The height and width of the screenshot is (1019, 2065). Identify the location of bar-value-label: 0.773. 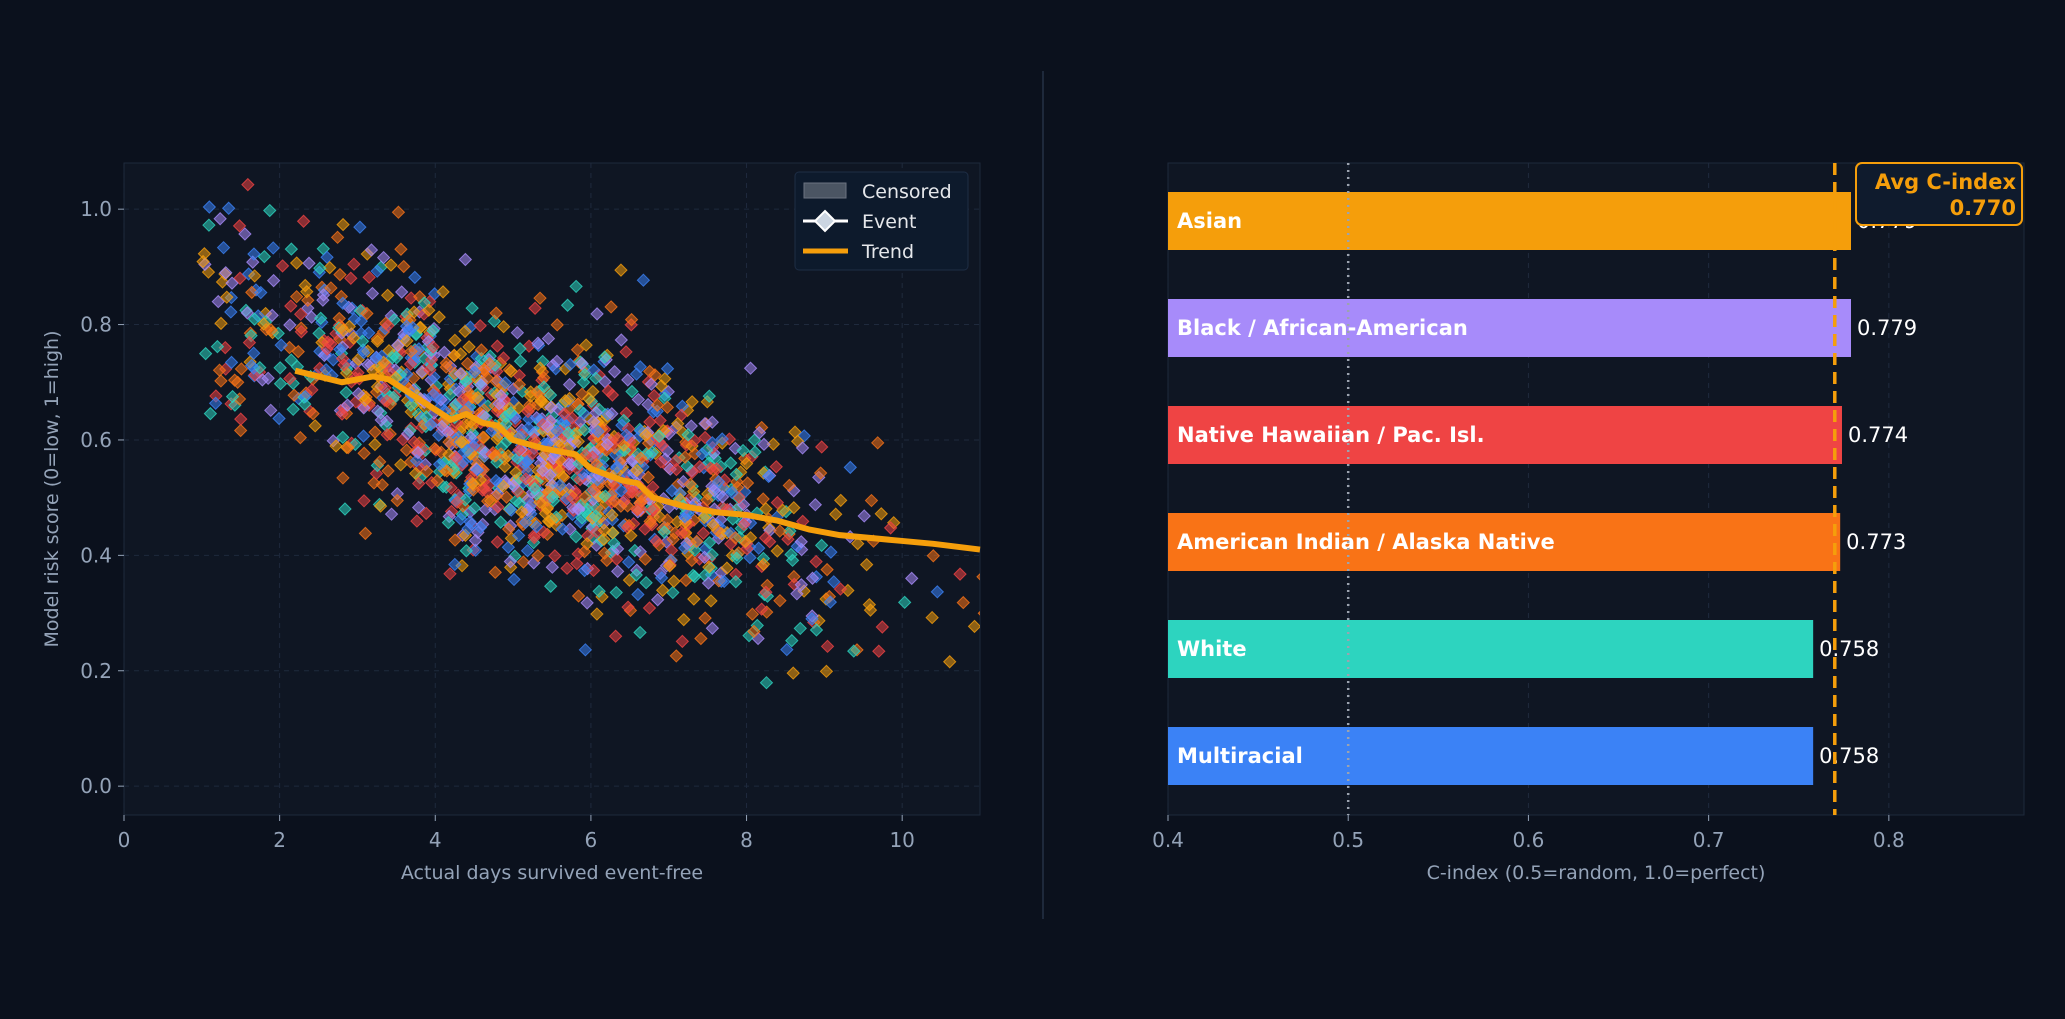
(1876, 542).